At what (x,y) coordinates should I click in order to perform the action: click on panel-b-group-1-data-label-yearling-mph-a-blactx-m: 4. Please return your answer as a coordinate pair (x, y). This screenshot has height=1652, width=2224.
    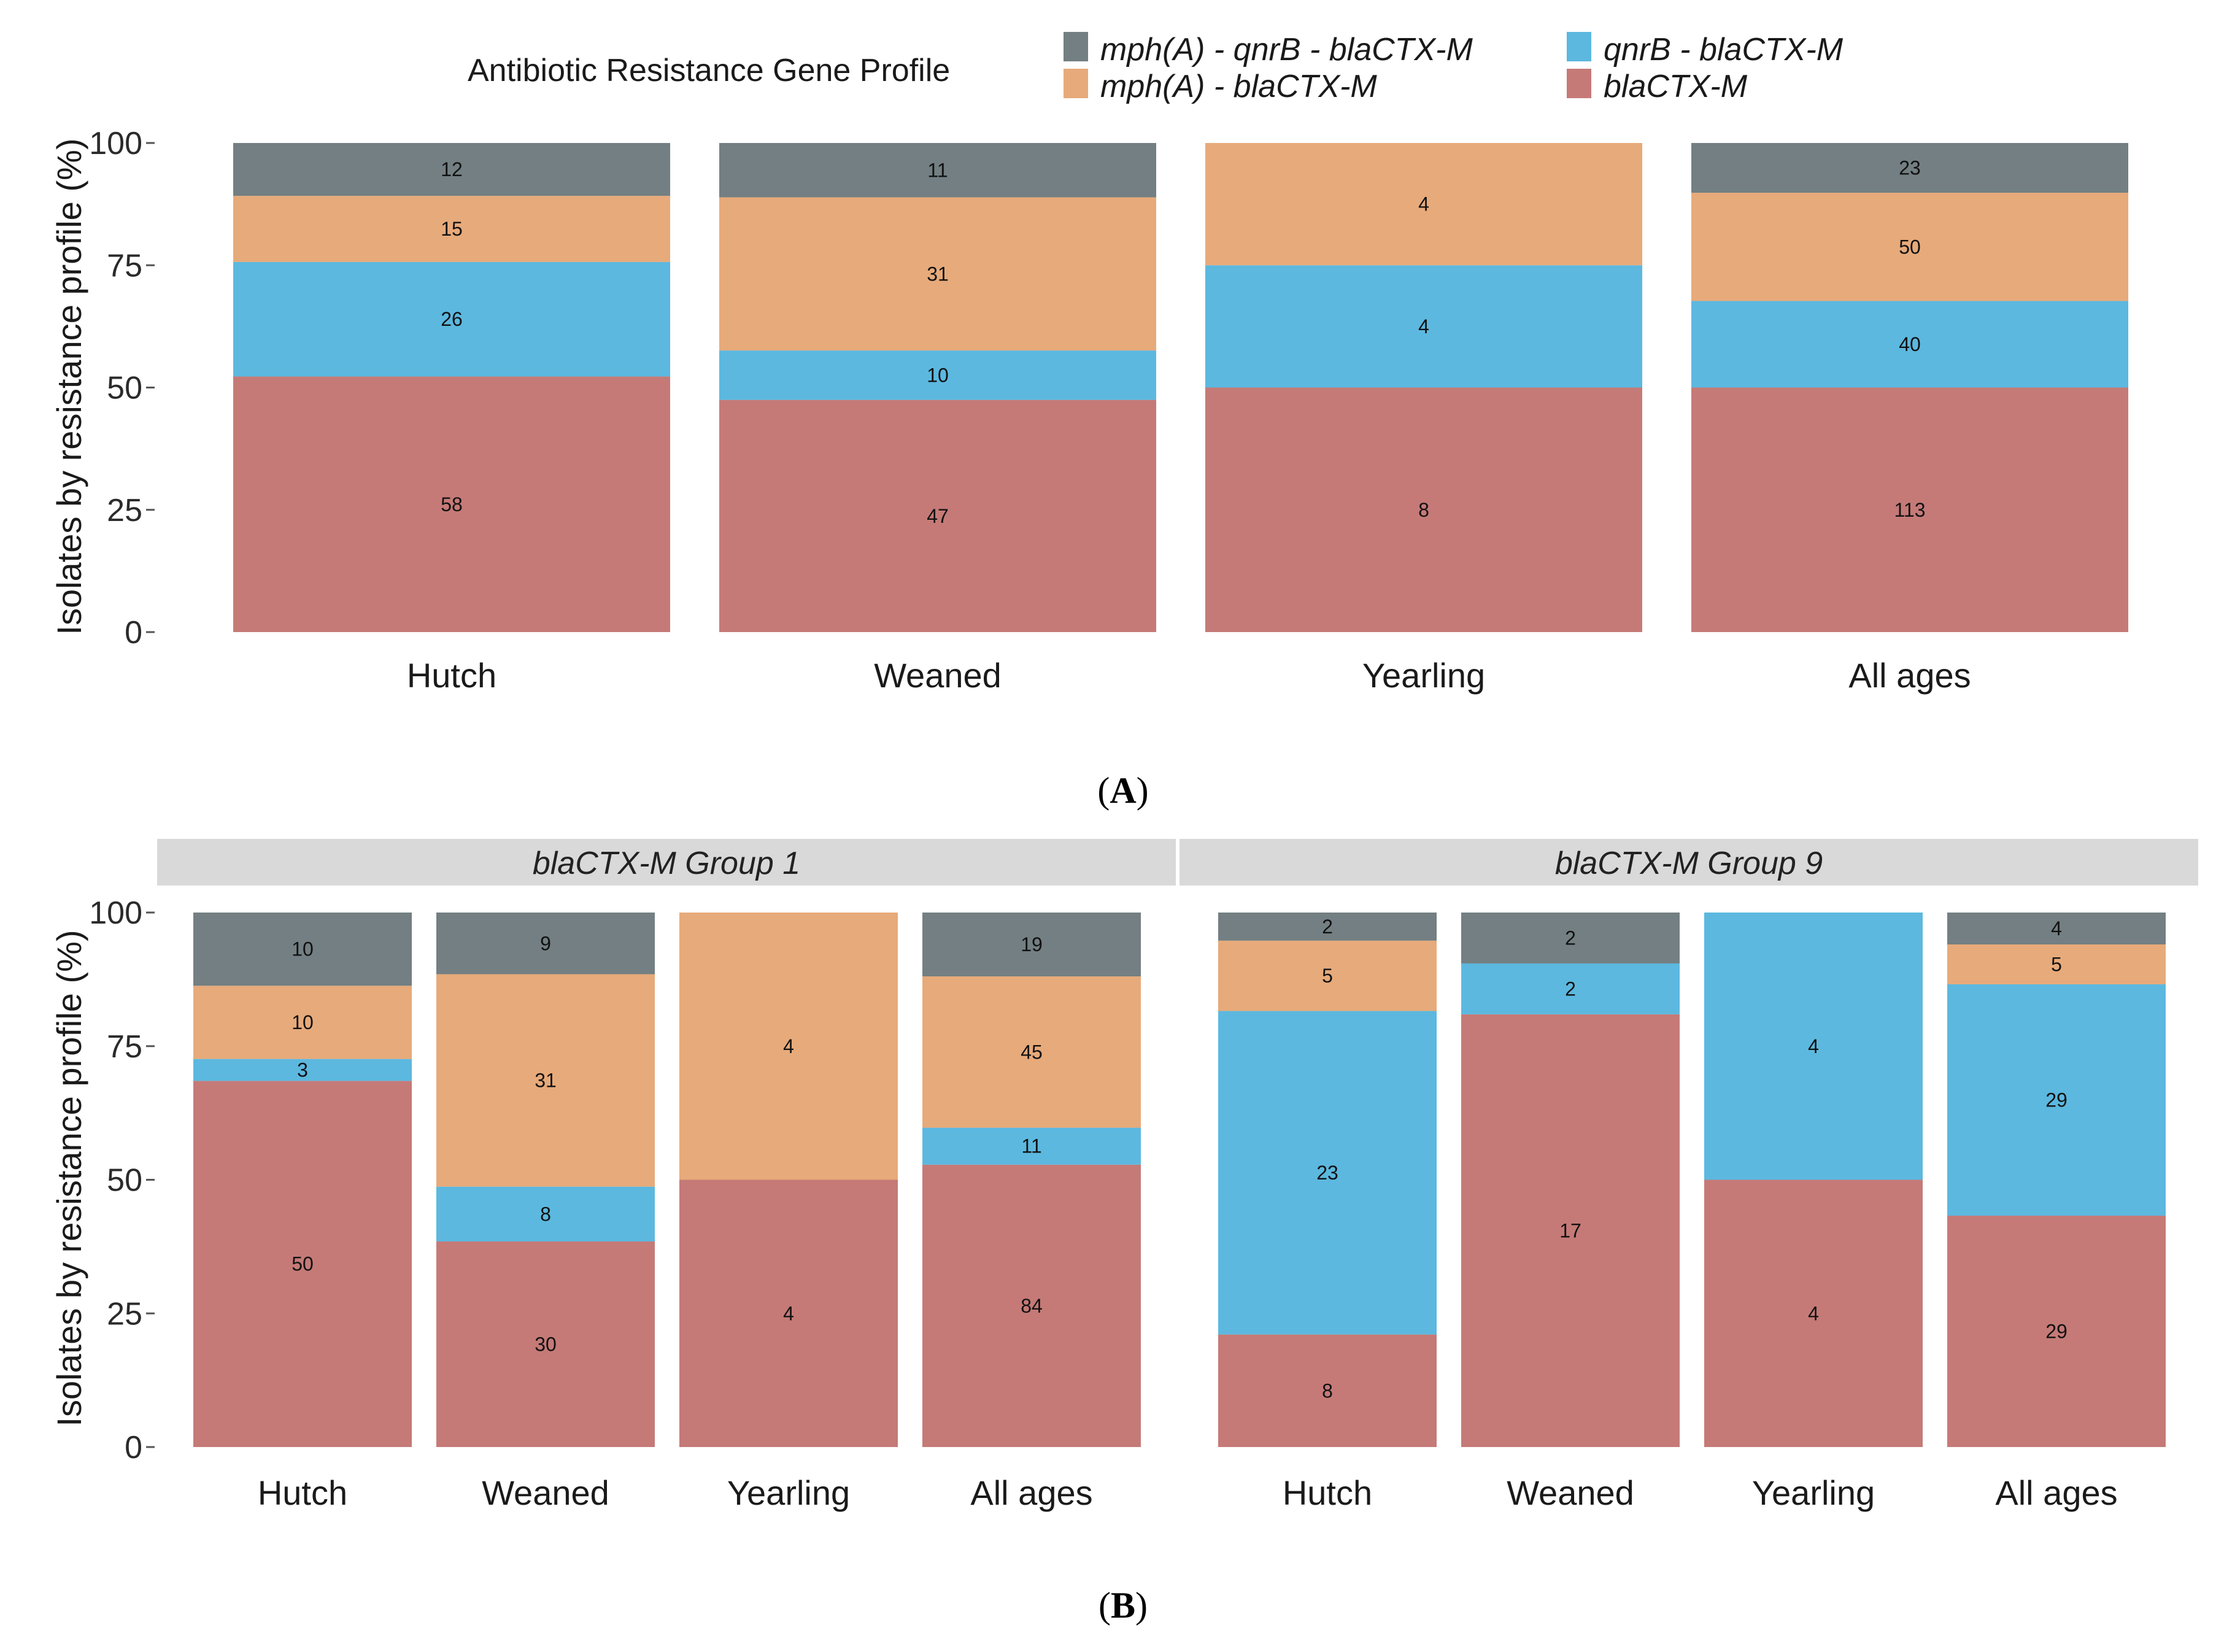
    Looking at the image, I should click on (789, 1046).